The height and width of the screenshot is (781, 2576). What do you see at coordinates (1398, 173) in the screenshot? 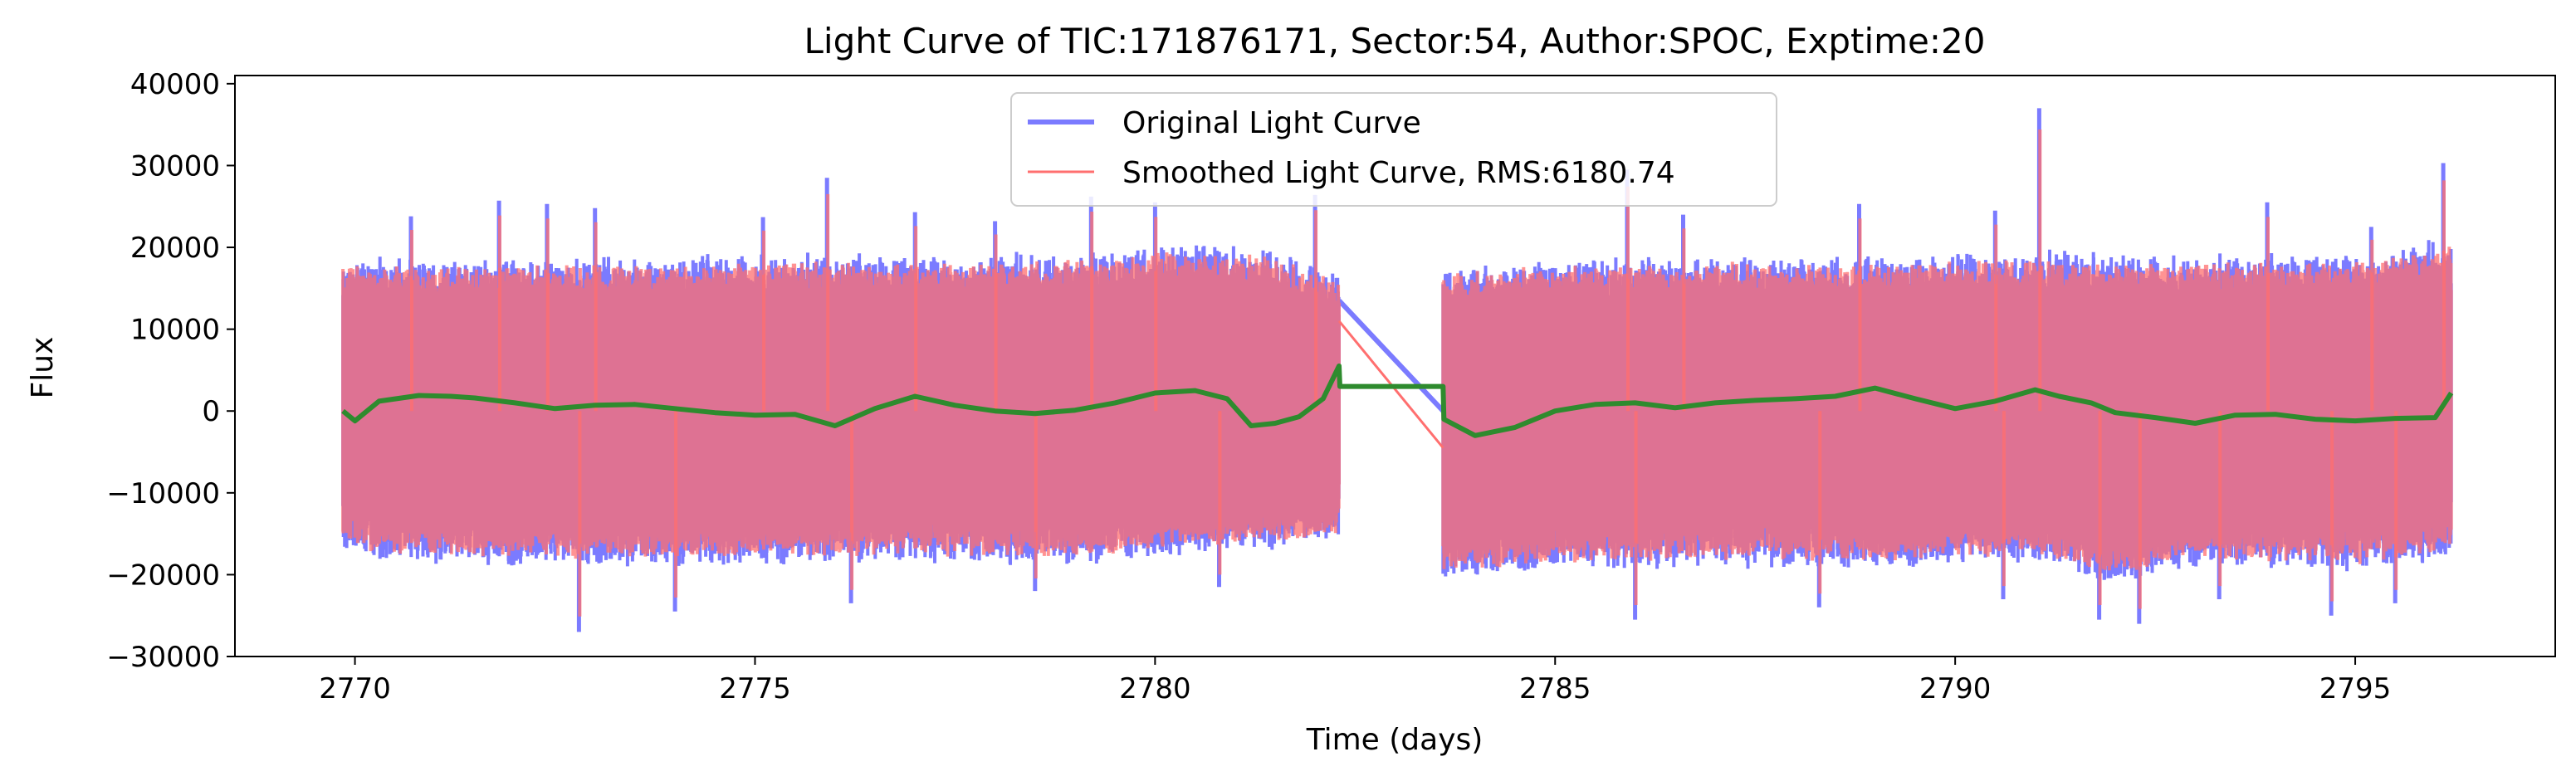
I see `legend-label-smoothed: Smoothed Light Curve, RMS:6180.74` at bounding box center [1398, 173].